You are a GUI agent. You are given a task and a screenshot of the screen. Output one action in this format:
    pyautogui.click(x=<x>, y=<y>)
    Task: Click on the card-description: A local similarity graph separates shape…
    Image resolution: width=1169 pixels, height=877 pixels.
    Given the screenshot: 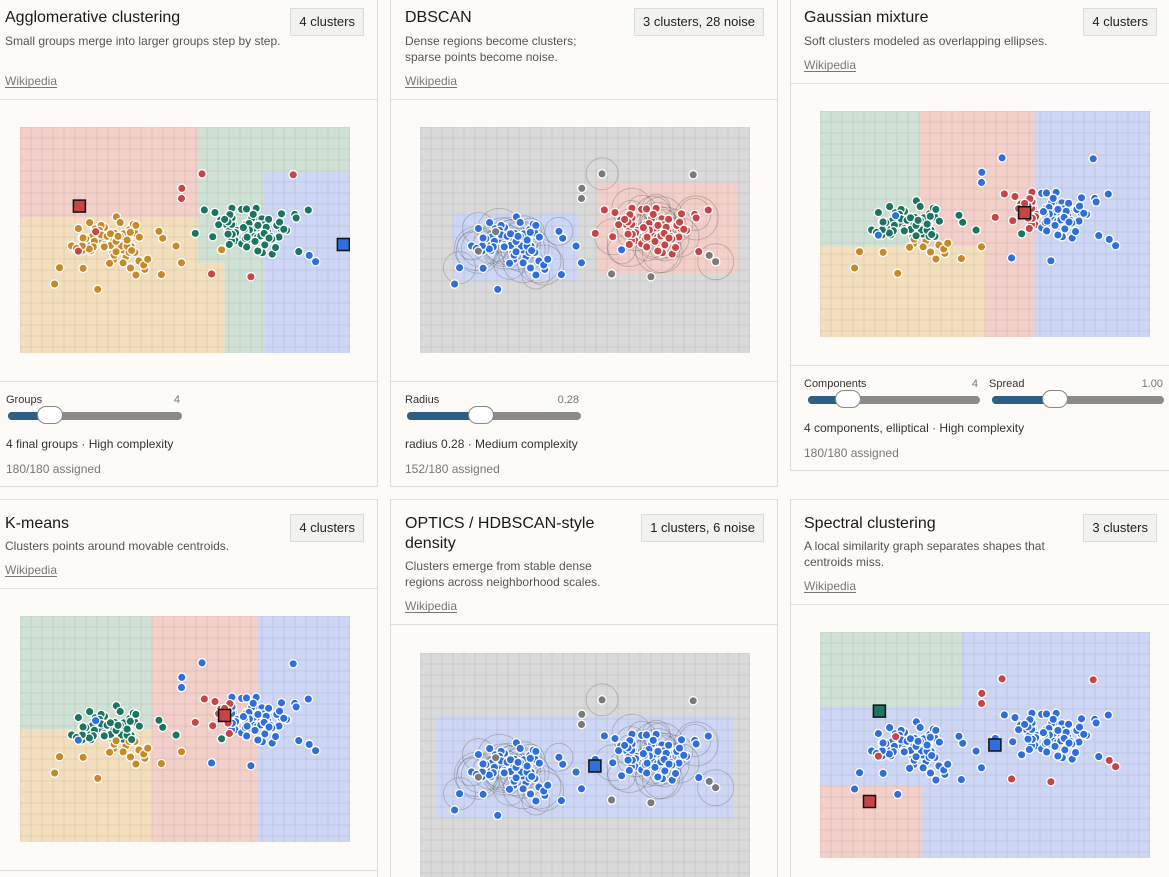 What is the action you would take?
    pyautogui.click(x=924, y=554)
    